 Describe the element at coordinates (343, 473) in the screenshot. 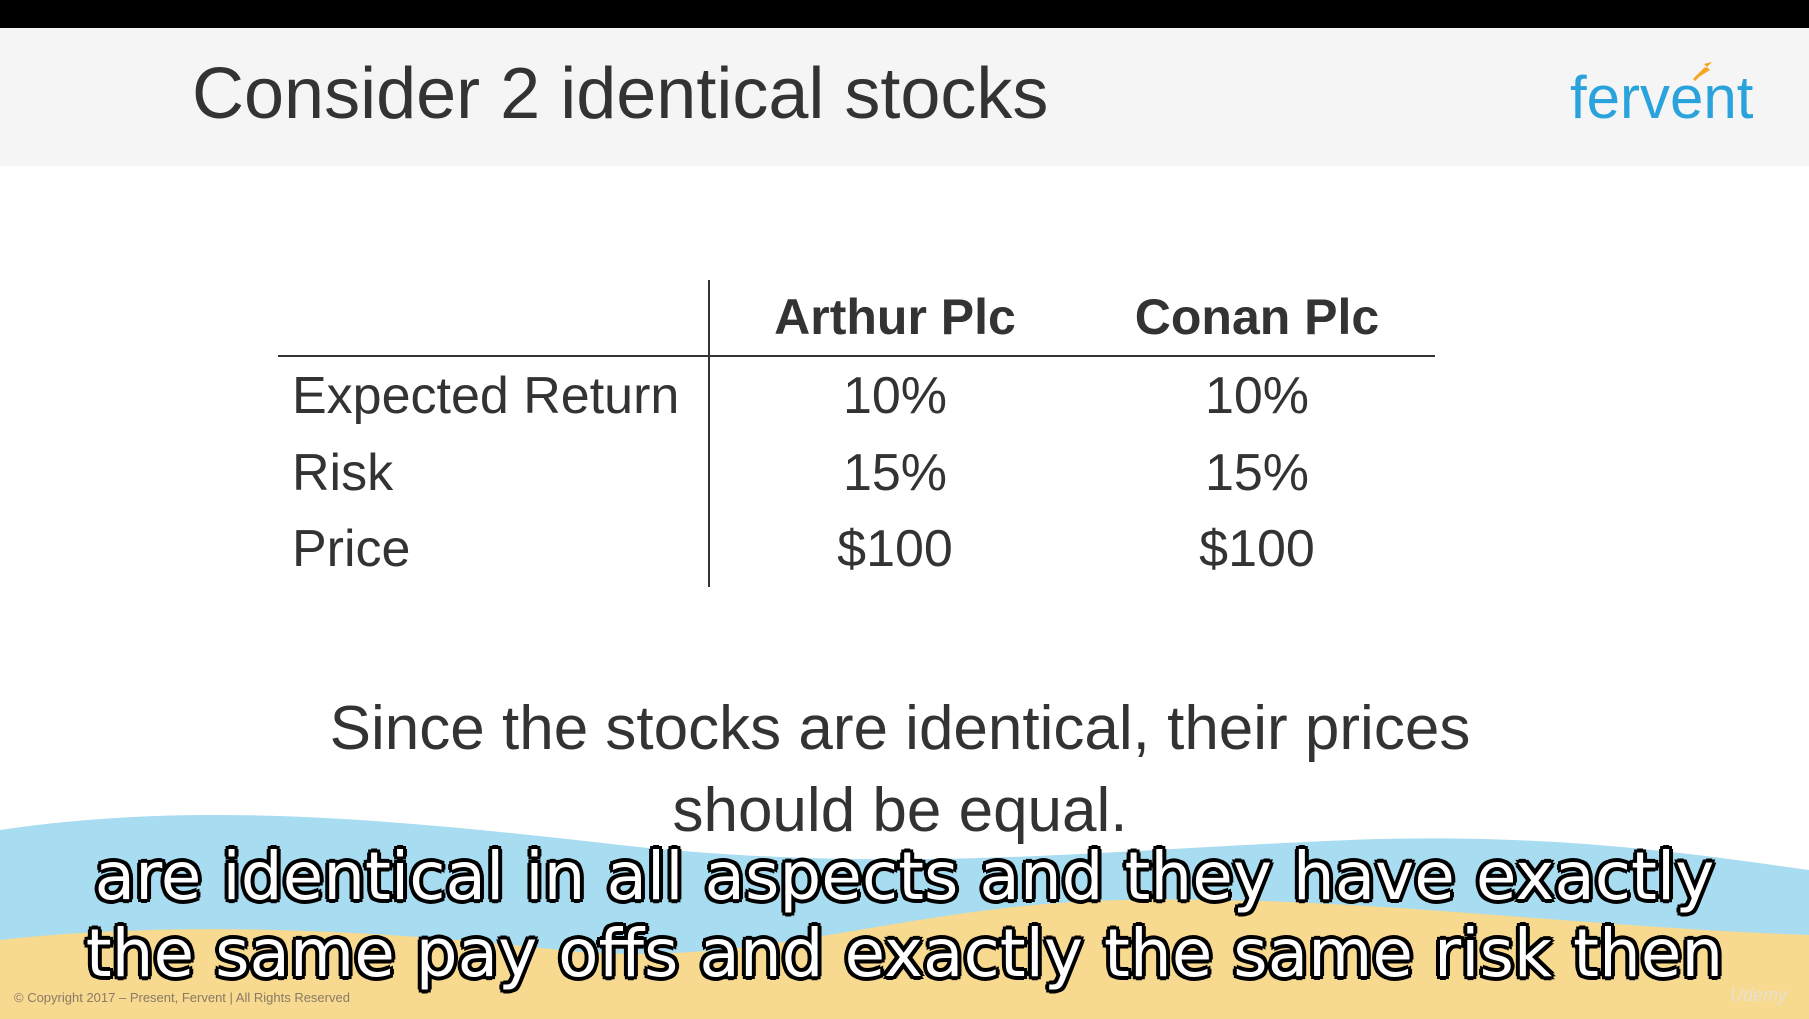

I see `row-label-risk: Risk` at that location.